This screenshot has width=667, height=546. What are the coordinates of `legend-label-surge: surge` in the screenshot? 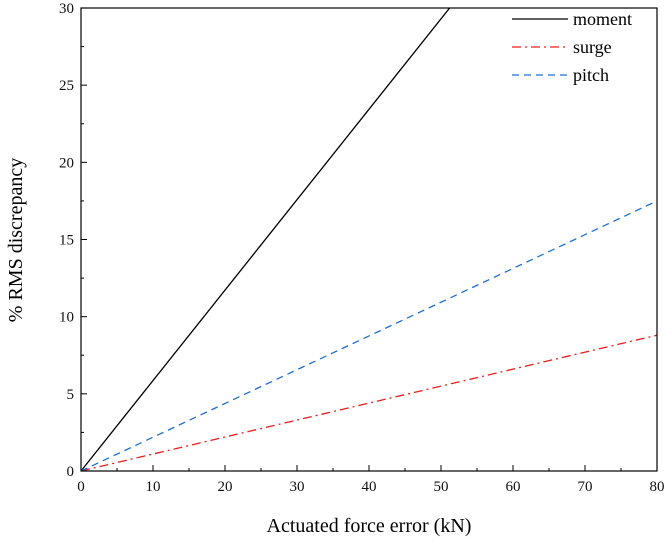 It's located at (592, 47).